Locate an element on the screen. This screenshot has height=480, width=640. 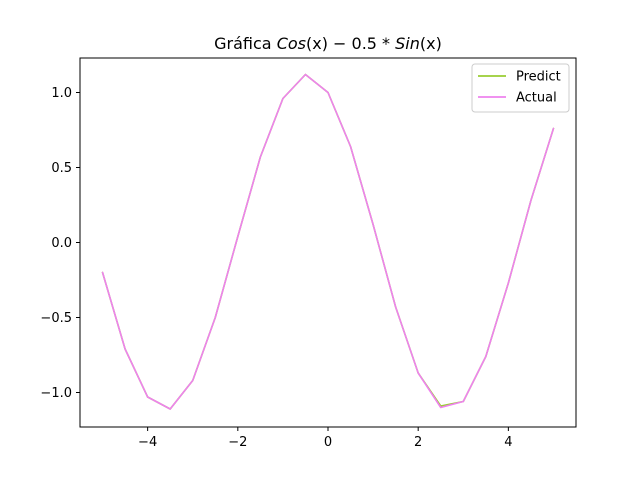
y-tick-label: 0.0 is located at coordinates (61, 243).